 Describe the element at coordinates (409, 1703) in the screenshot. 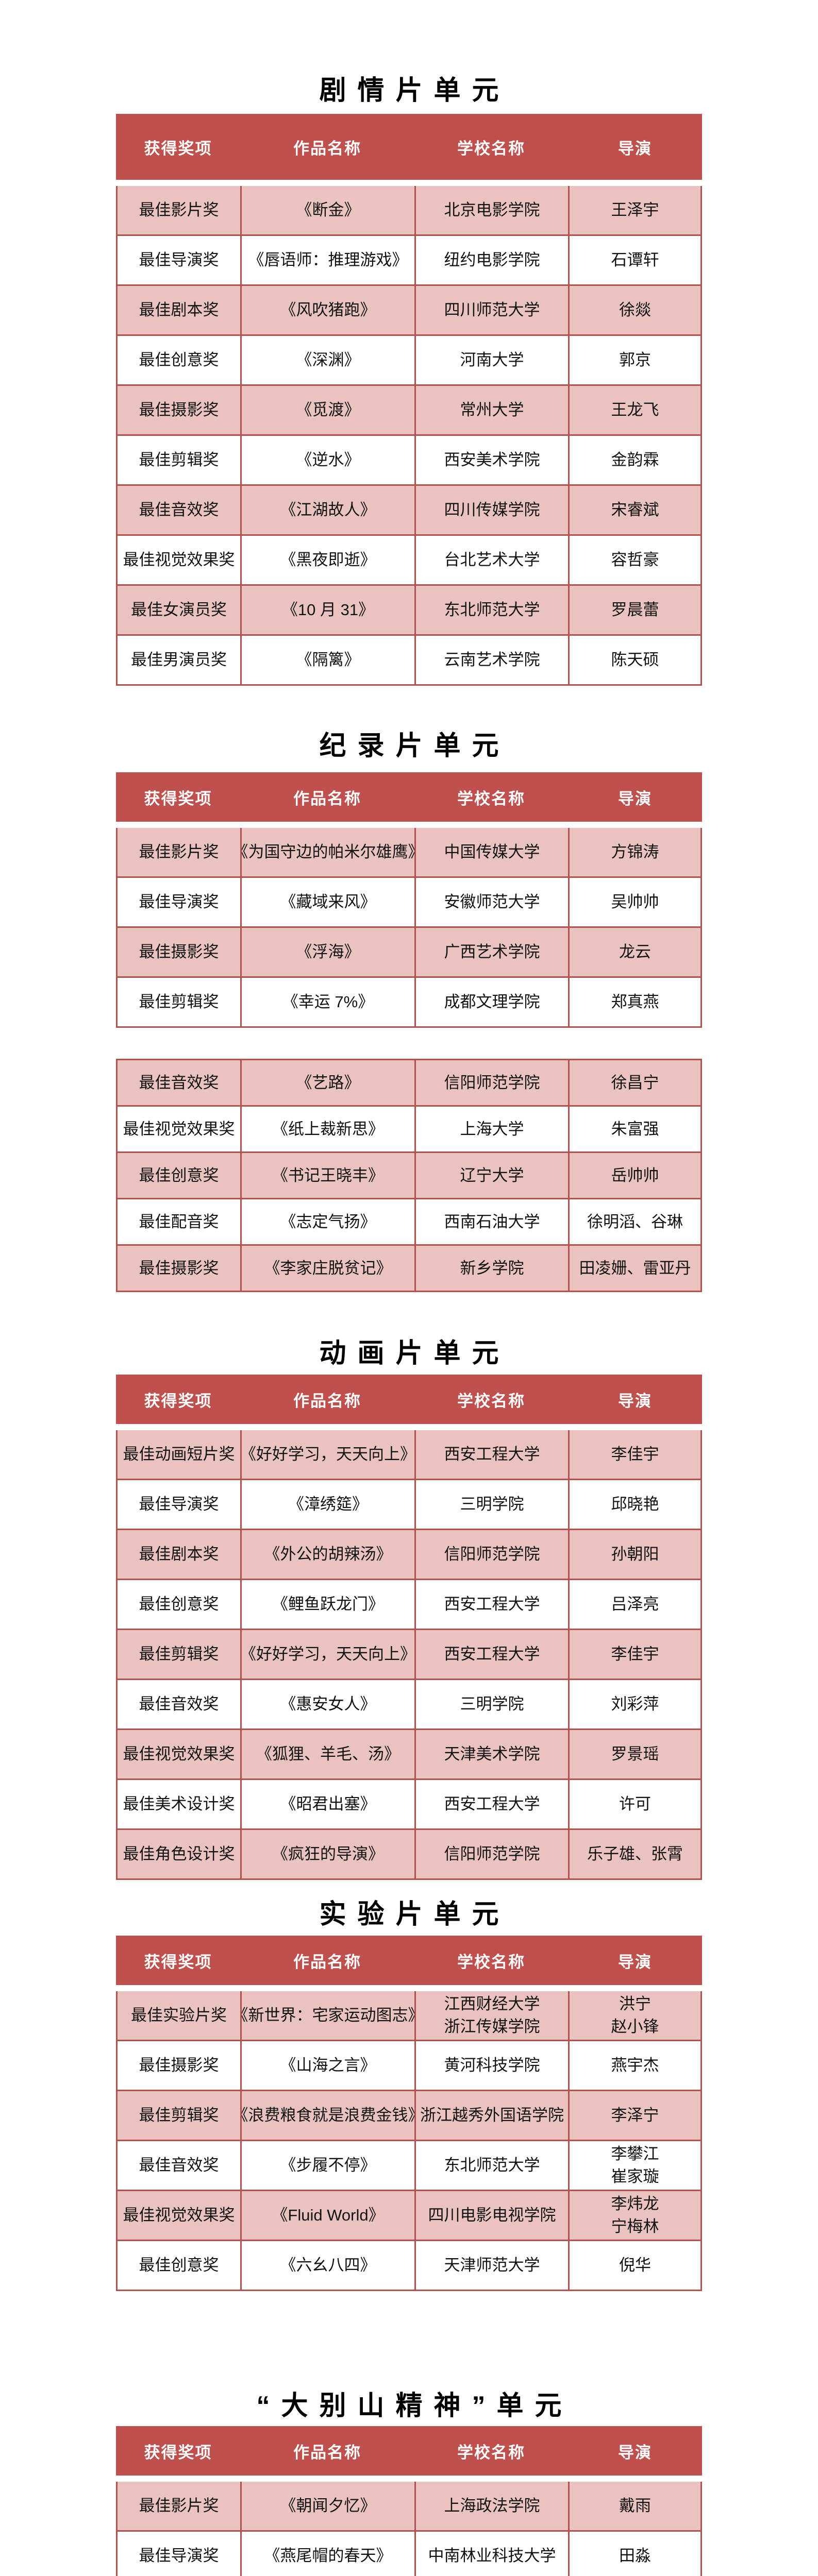

I see `table-row: 最佳音效奖 《惠安女人》 三明学院 刘彩萍` at that location.